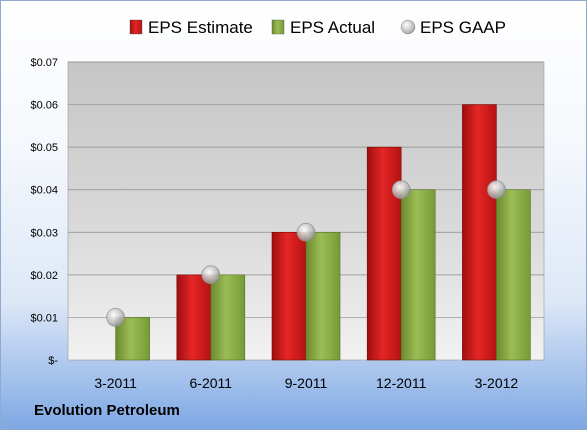 This screenshot has width=587, height=430. What do you see at coordinates (278, 27) in the screenshot?
I see `legend-eps-actual-swatch` at bounding box center [278, 27].